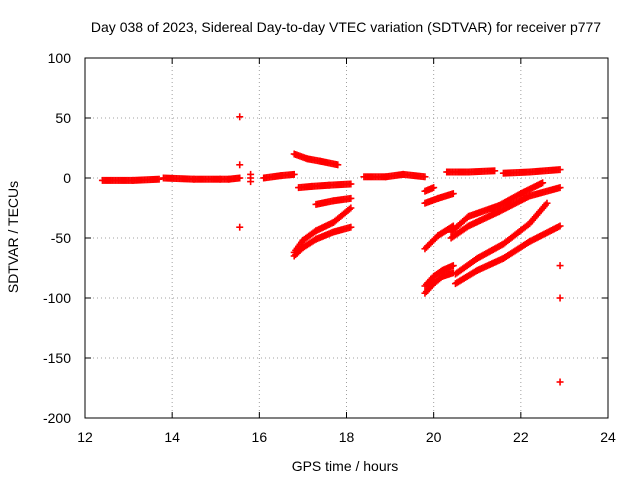 The image size is (640, 480). Describe the element at coordinates (61, 238) in the screenshot. I see `y-tick-label: -50` at that location.